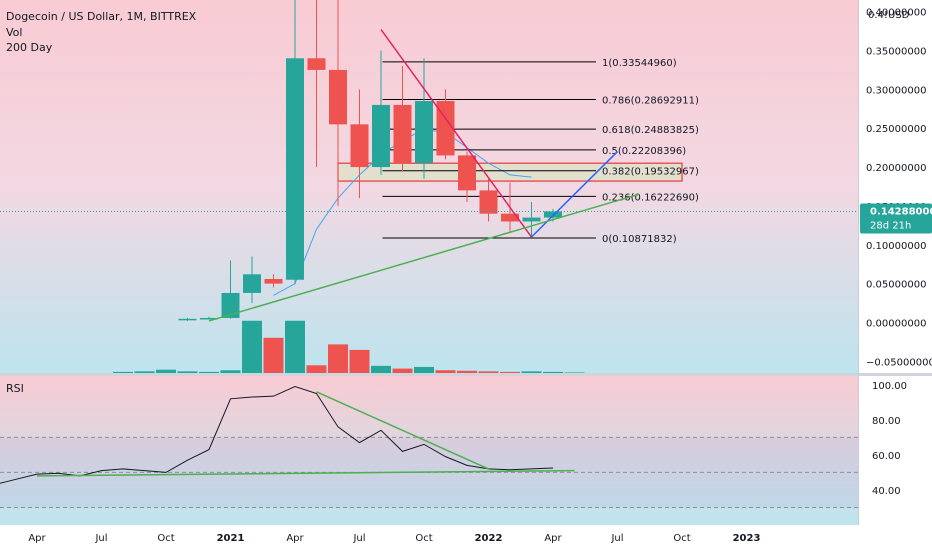  I want to click on price-tag-countdown: 28d 21h, so click(890, 225).